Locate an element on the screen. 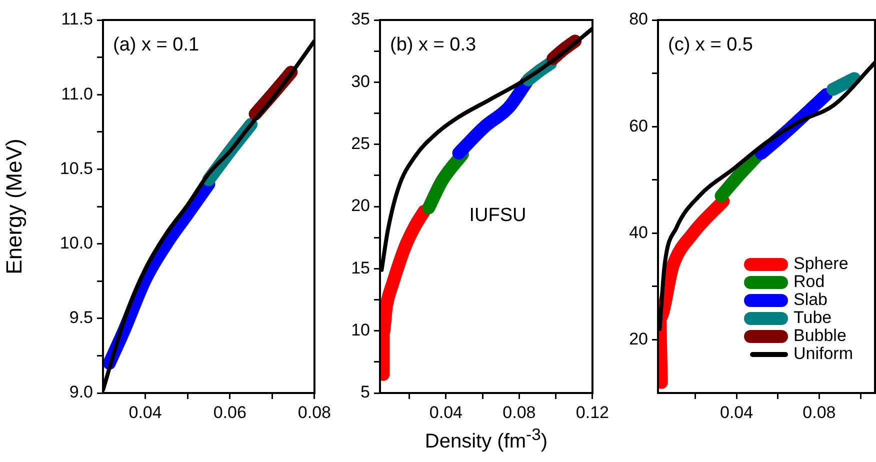 Image resolution: width=876 pixels, height=462 pixels. y-axis-title: Energy (MeV) is located at coordinates (13, 206).